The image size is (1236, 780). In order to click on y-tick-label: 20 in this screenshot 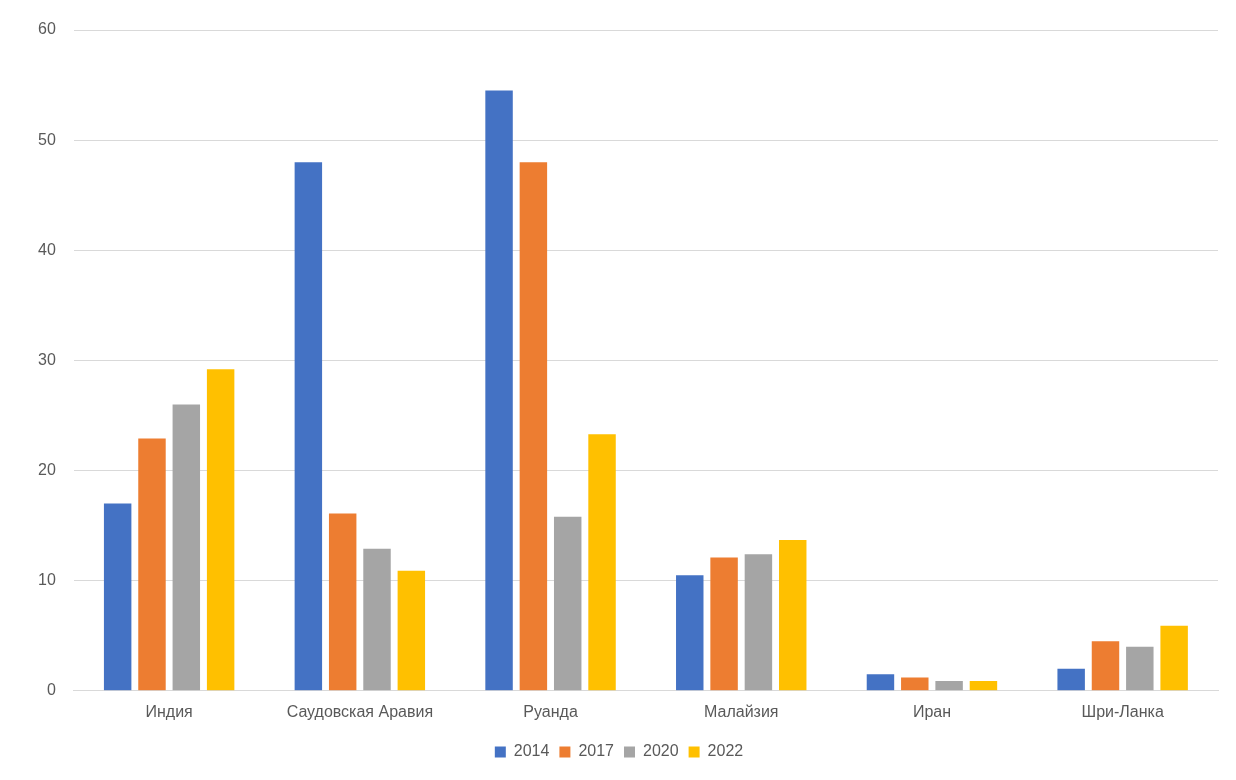, I will do `click(47, 469)`.